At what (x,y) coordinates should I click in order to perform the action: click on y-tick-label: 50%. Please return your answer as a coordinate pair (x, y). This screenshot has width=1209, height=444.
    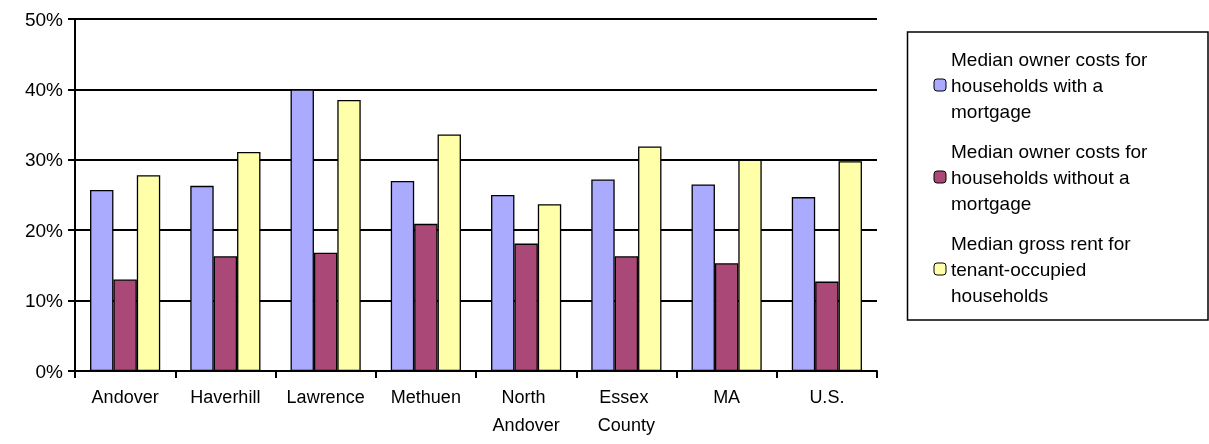
    Looking at the image, I should click on (44, 19).